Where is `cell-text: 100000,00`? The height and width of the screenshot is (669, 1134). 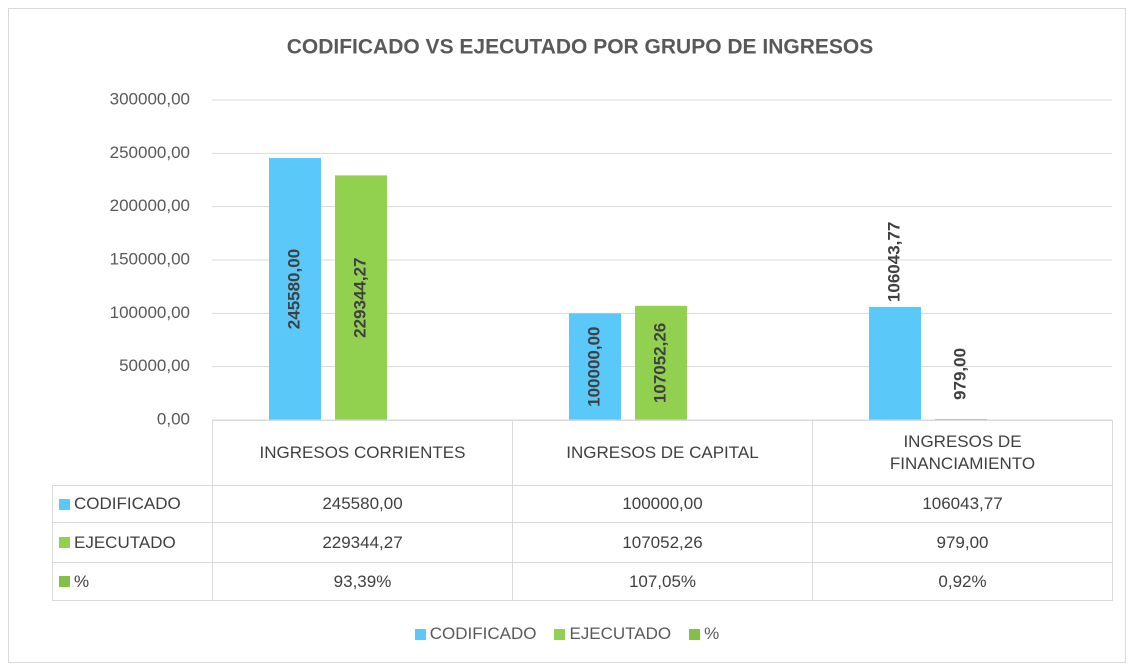
cell-text: 100000,00 is located at coordinates (662, 503).